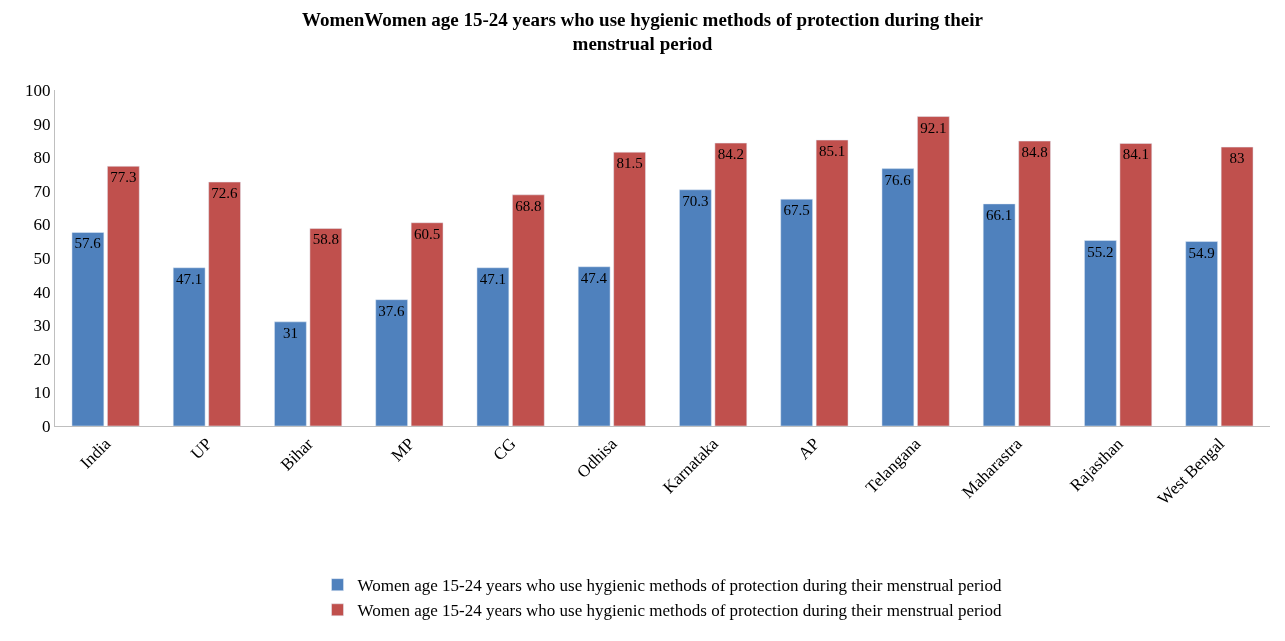 Image resolution: width=1285 pixels, height=641 pixels. Describe the element at coordinates (95, 453) in the screenshot. I see `x-tick-label: India` at that location.